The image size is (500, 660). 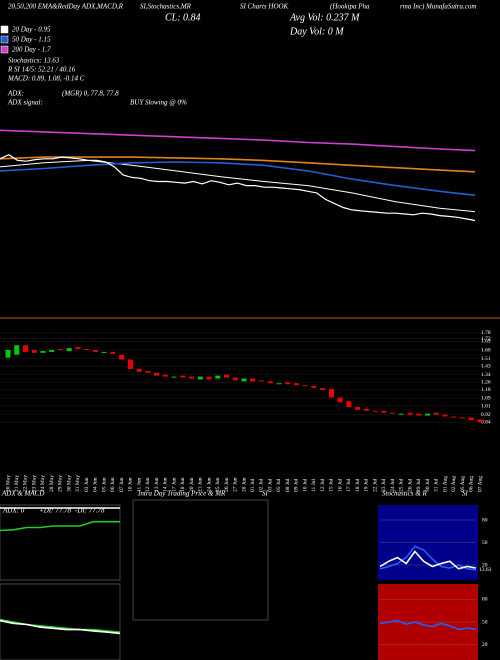 I want to click on x-tick-label: 12 Jul, so click(x=323, y=485).